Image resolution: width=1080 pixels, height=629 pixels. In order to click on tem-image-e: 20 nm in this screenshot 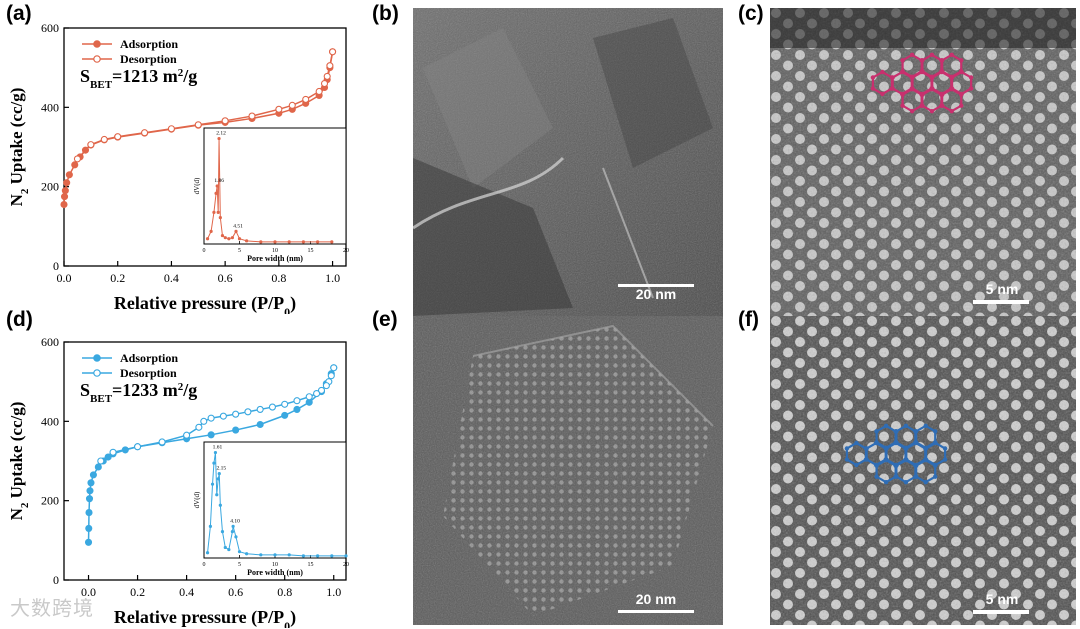, I will do `click(568, 470)`.